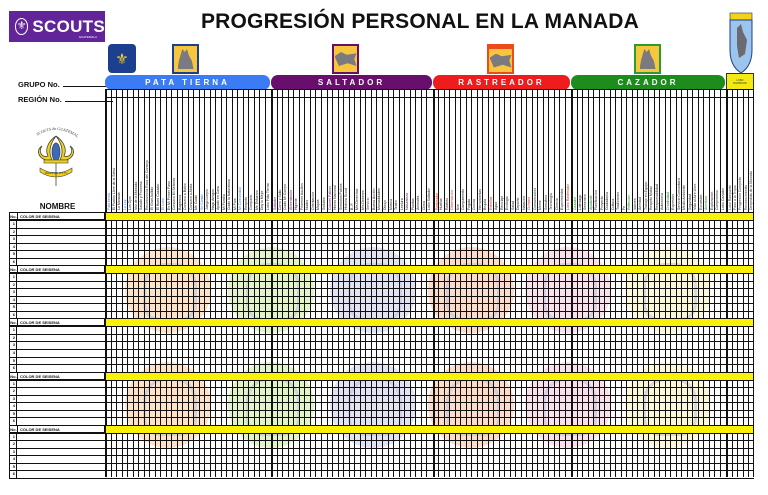 The height and width of the screenshot is (495, 768). What do you see at coordinates (346, 283) in the screenshot?
I see `grid-column: Historia Scout` at bounding box center [346, 283].